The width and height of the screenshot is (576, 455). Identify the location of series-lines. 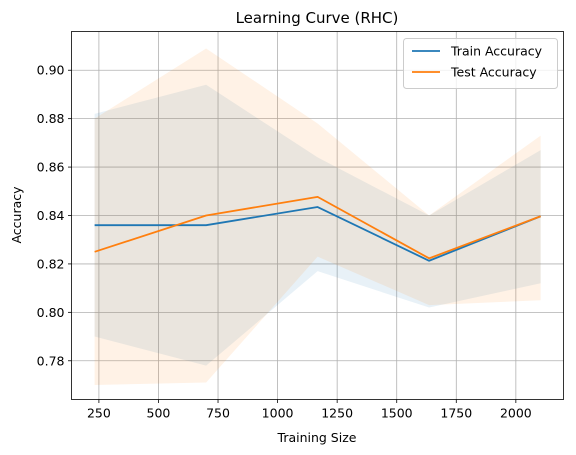
(317, 228).